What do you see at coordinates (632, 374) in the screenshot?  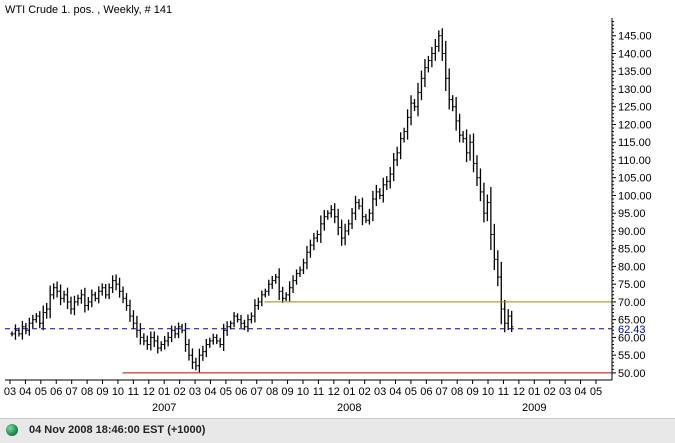 I see `y-tick-label: 50.00` at bounding box center [632, 374].